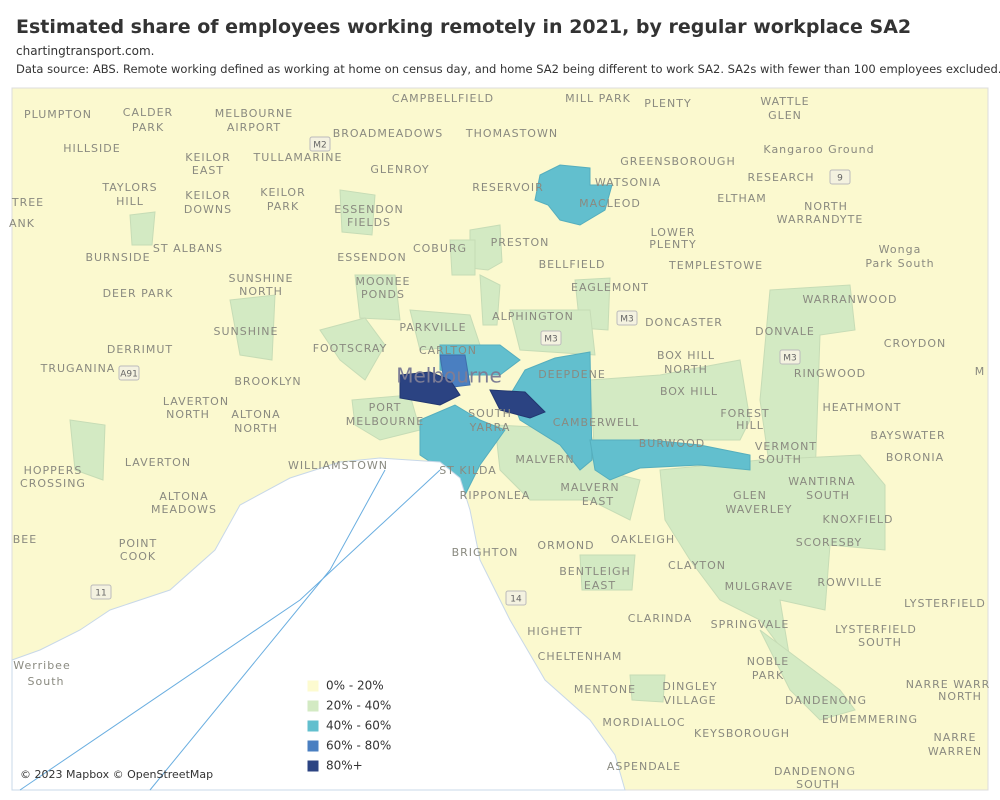  I want to click on place-label: DINGLEY, so click(689, 686).